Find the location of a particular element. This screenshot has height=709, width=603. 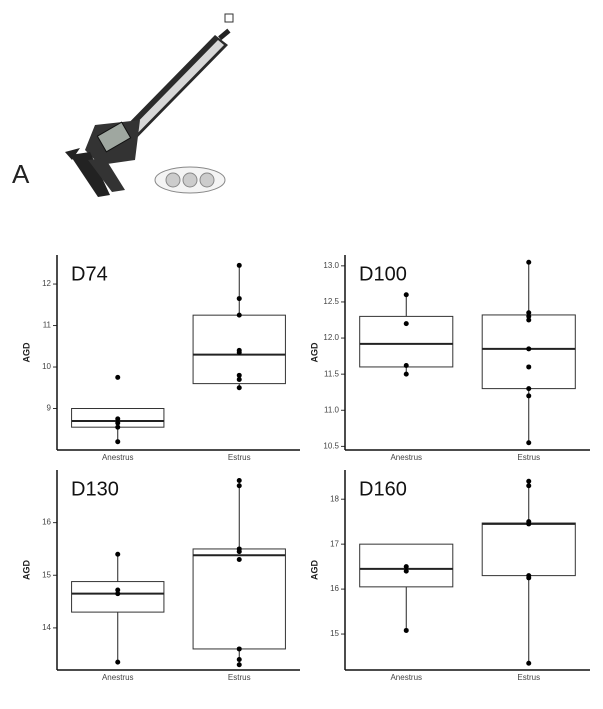

chart-title: D160 is located at coordinates (383, 489).